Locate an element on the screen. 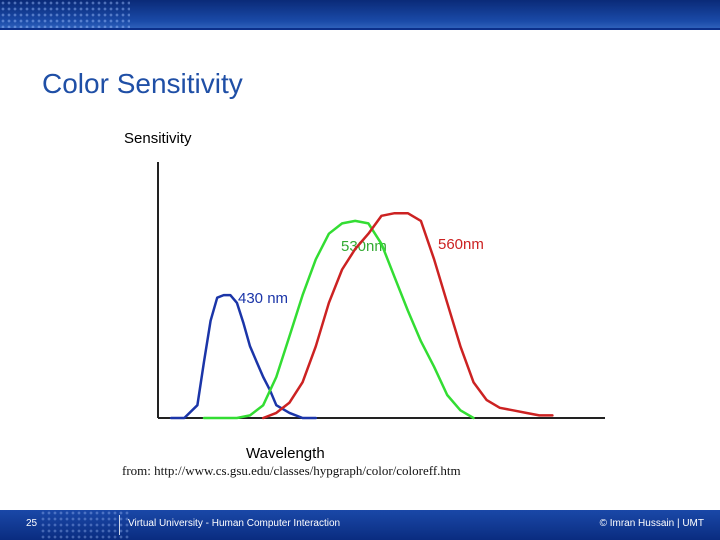 This screenshot has height=540, width=720. curve-medium-530nm is located at coordinates (338, 319).